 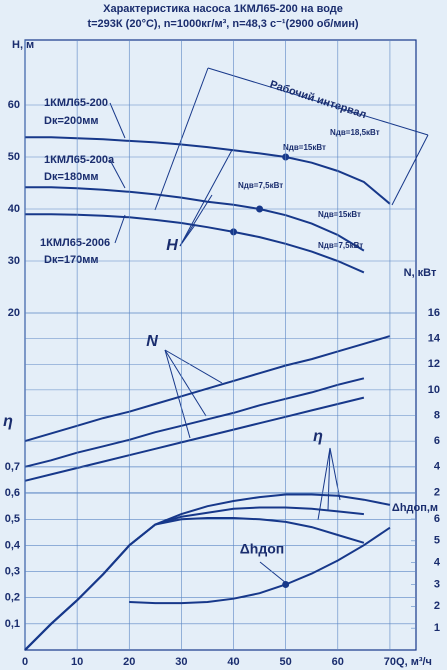 I want to click on x-tick-label: 10, so click(x=77, y=662).